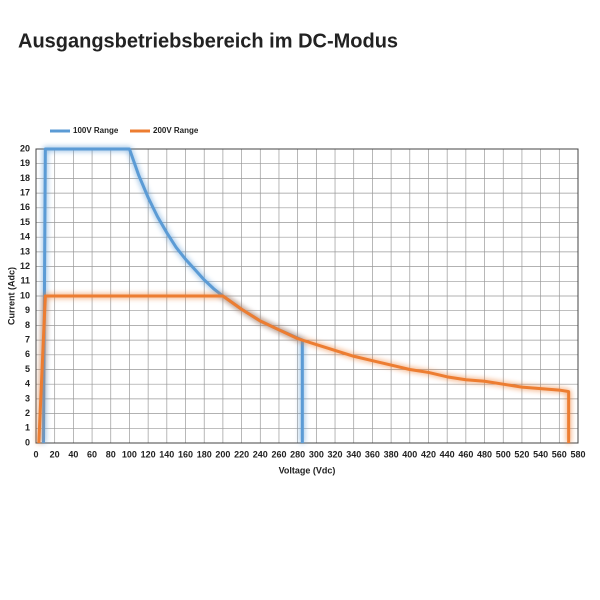 This screenshot has height=600, width=600. Describe the element at coordinates (27, 384) in the screenshot. I see `y-tick-label: 4` at that location.